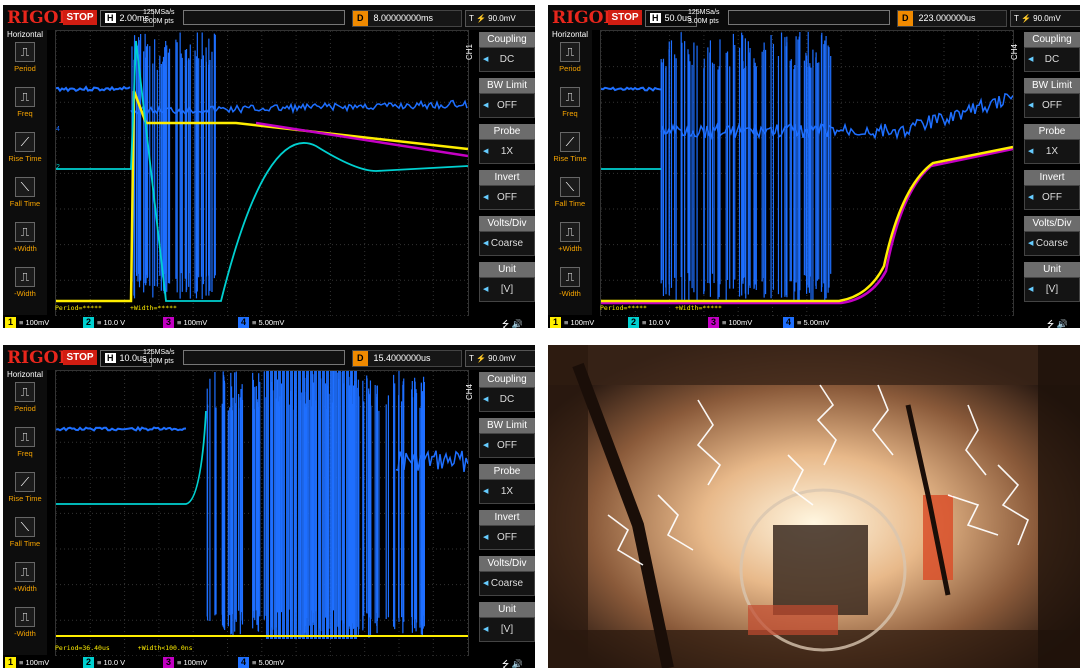 Image resolution: width=1083 pixels, height=669 pixels. I want to click on ch4-marker: 4, so click(58, 129).